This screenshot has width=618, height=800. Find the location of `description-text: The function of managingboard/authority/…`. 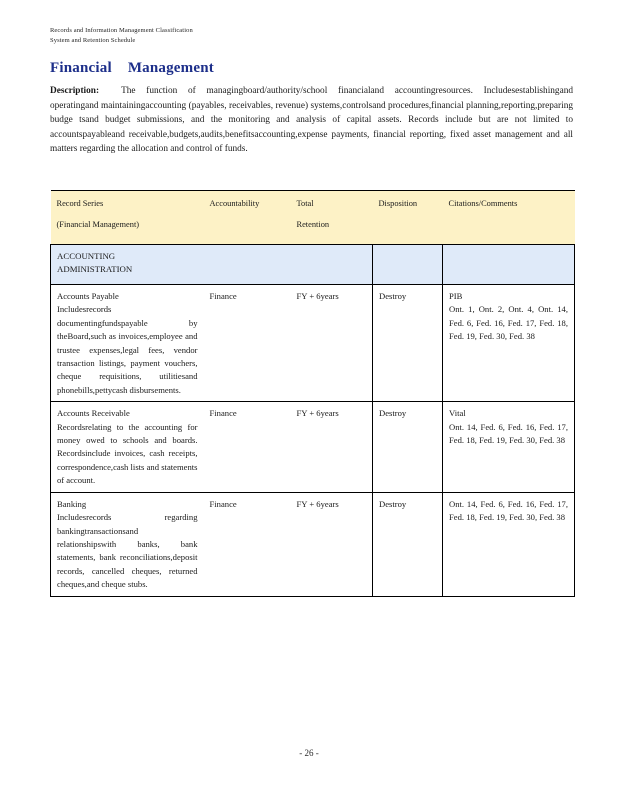

description-text: The function of managingboard/authority/… is located at coordinates (311, 120).